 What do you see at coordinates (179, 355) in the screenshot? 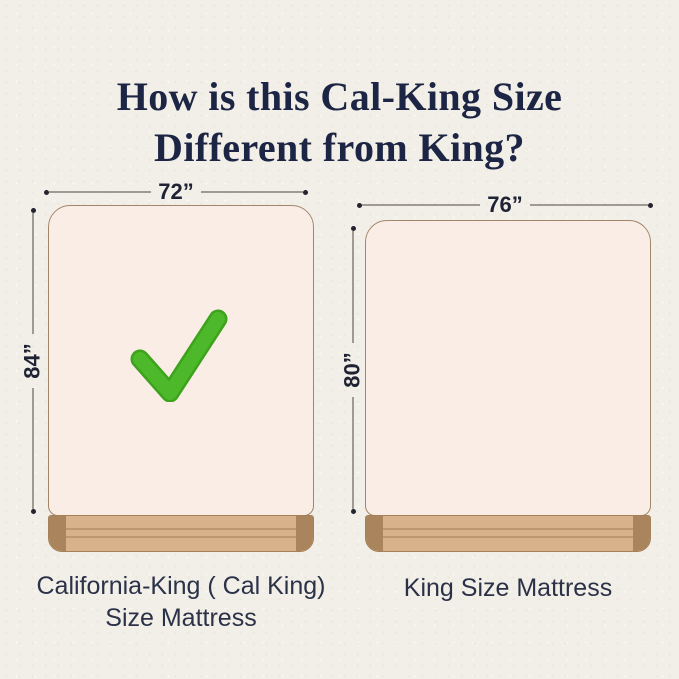
I see `green-checkmark-icon` at bounding box center [179, 355].